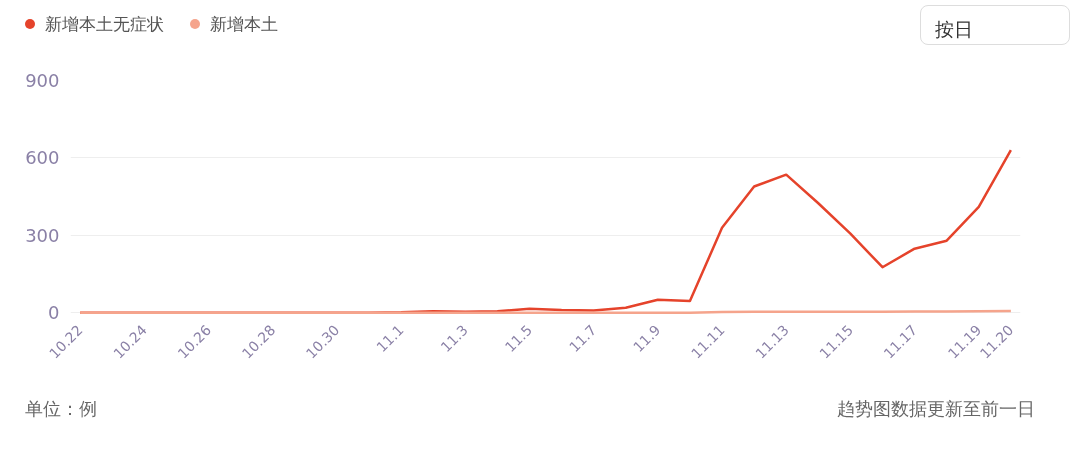 Image resolution: width=1080 pixels, height=466 pixels. Describe the element at coordinates (42, 80) in the screenshot. I see `y-tick-label: 900` at that location.